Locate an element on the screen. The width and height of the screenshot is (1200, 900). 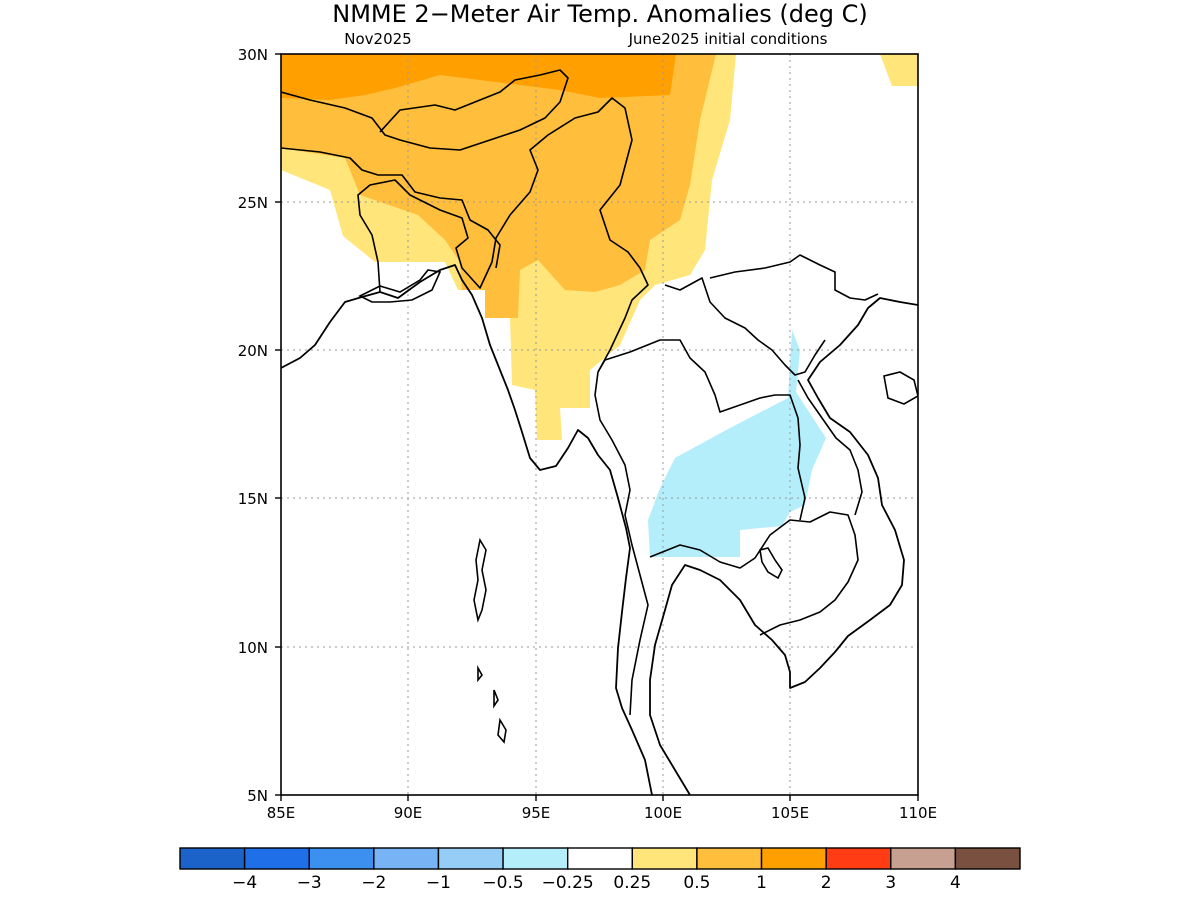
legend-label: −1 is located at coordinates (438, 883).